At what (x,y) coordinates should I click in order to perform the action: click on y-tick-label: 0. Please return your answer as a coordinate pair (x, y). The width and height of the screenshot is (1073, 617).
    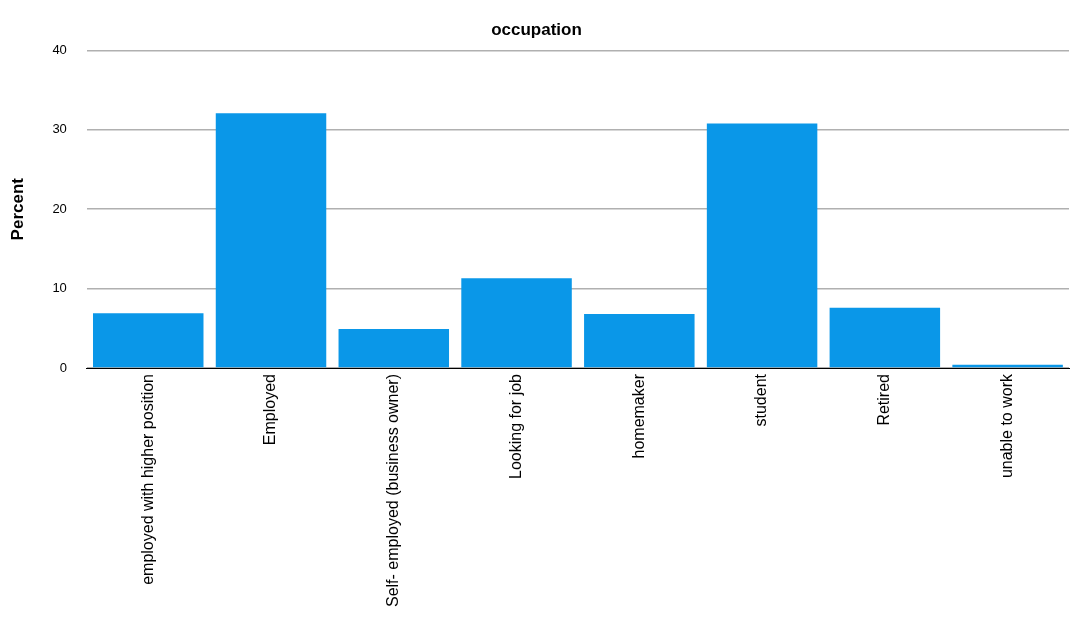
    Looking at the image, I should click on (63, 367).